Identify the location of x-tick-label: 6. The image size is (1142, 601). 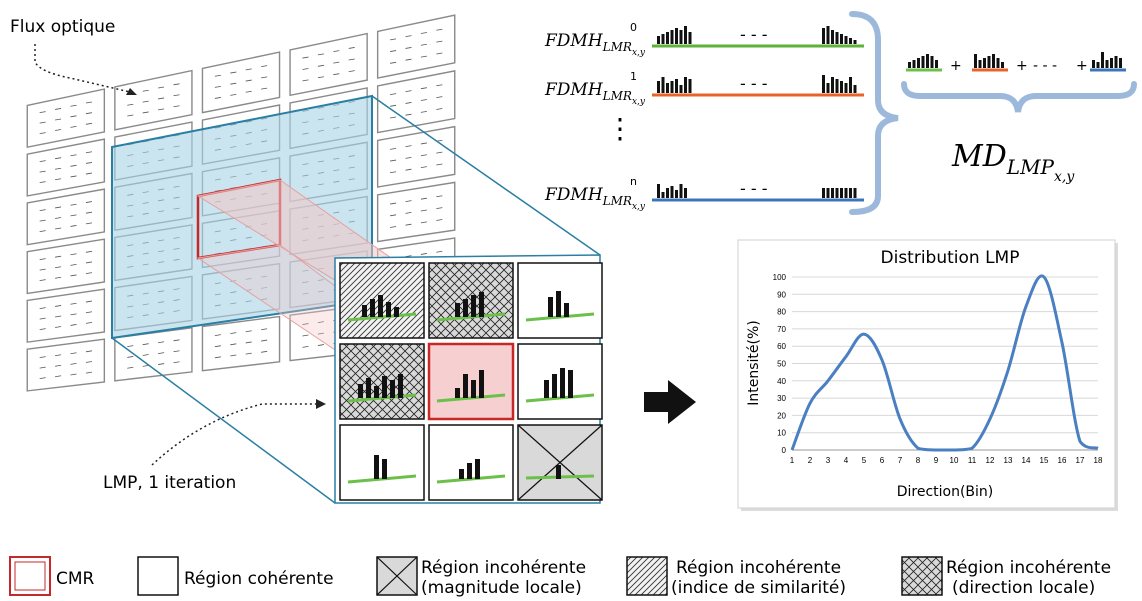
(882, 460).